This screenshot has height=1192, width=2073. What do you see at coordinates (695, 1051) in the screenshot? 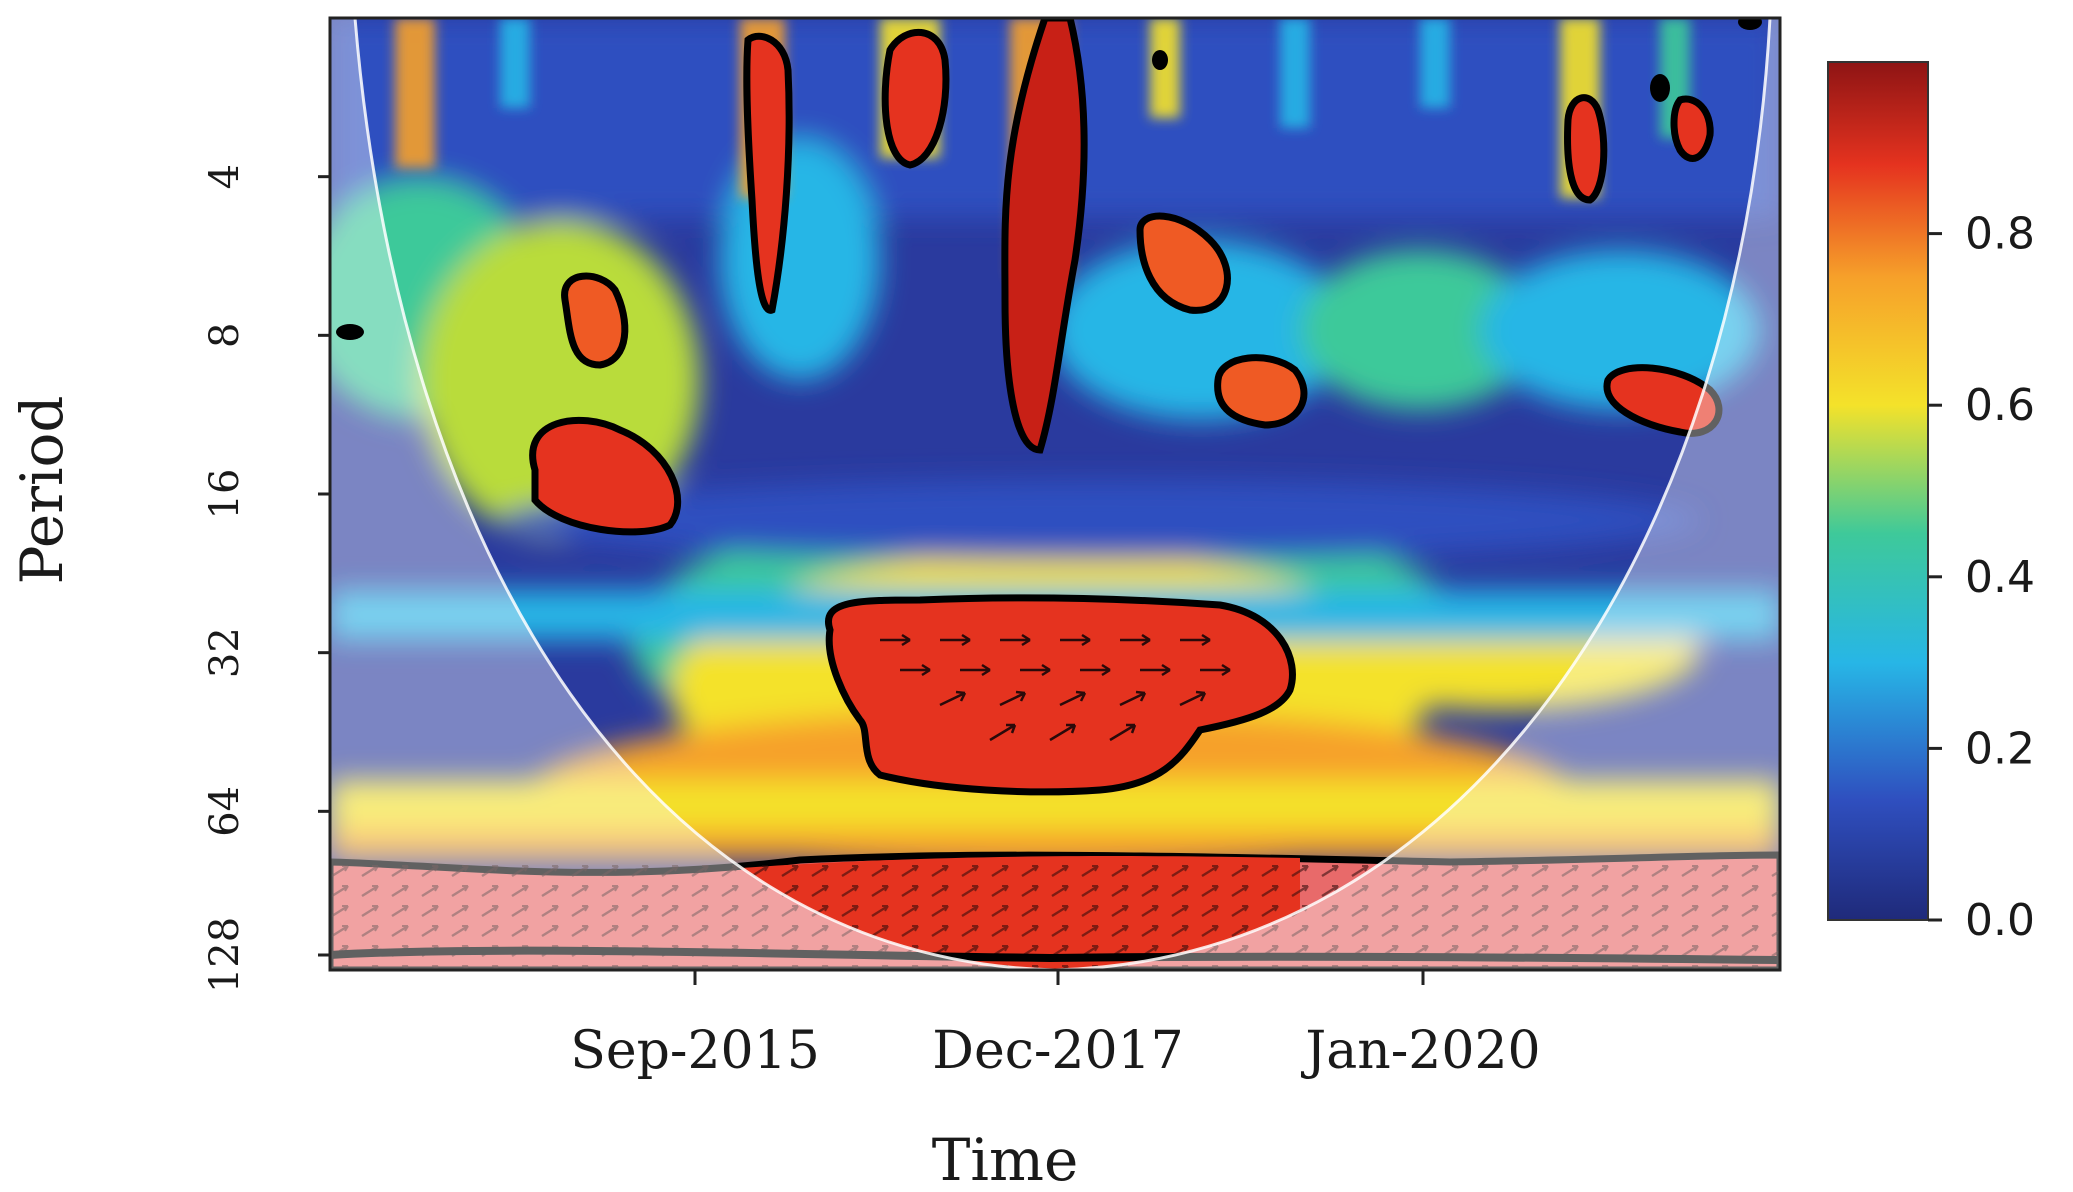
I see `x-tick-label: Sep-2015` at bounding box center [695, 1051].